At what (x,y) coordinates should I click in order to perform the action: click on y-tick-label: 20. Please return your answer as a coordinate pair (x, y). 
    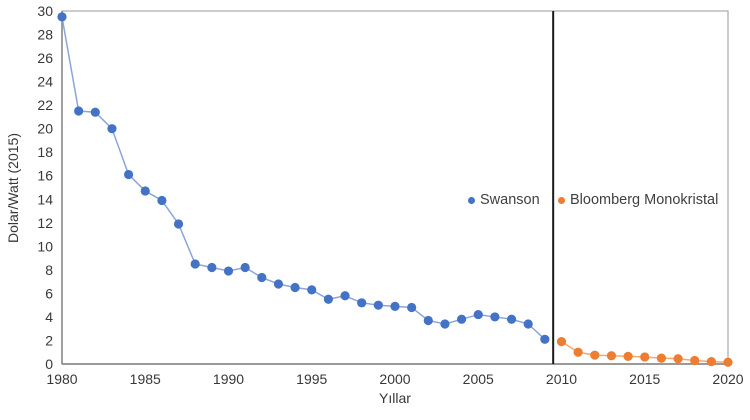
    Looking at the image, I should click on (45, 129).